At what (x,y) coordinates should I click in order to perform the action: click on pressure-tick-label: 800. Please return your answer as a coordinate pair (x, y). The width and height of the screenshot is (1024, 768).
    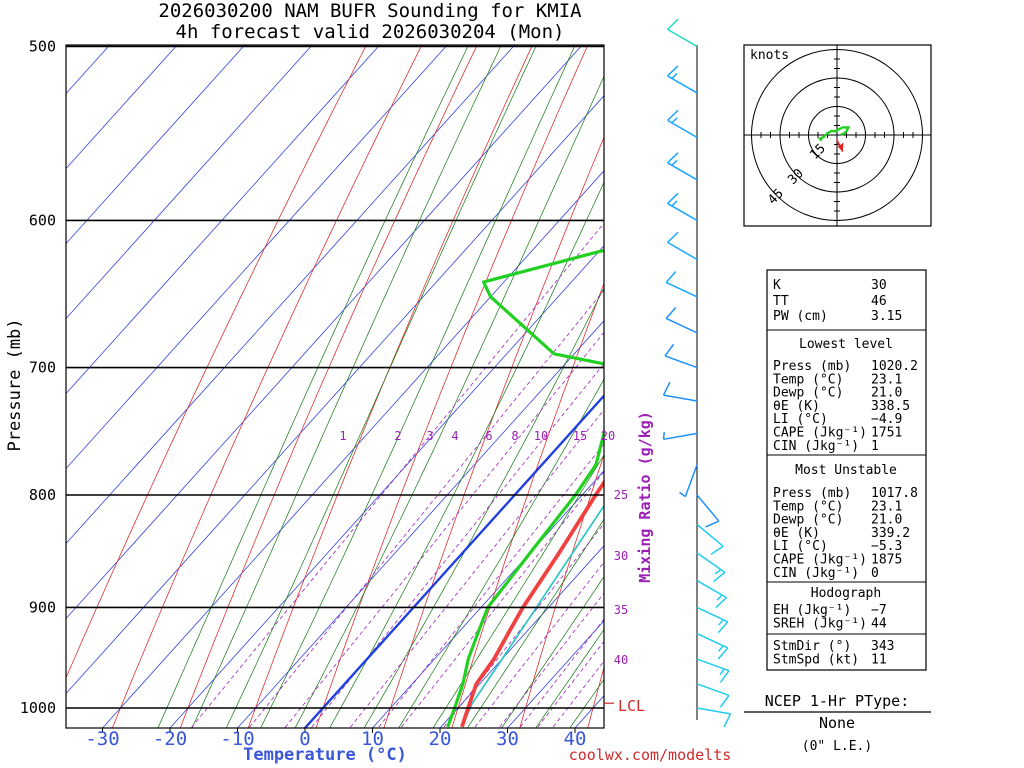
    Looking at the image, I should click on (42, 495).